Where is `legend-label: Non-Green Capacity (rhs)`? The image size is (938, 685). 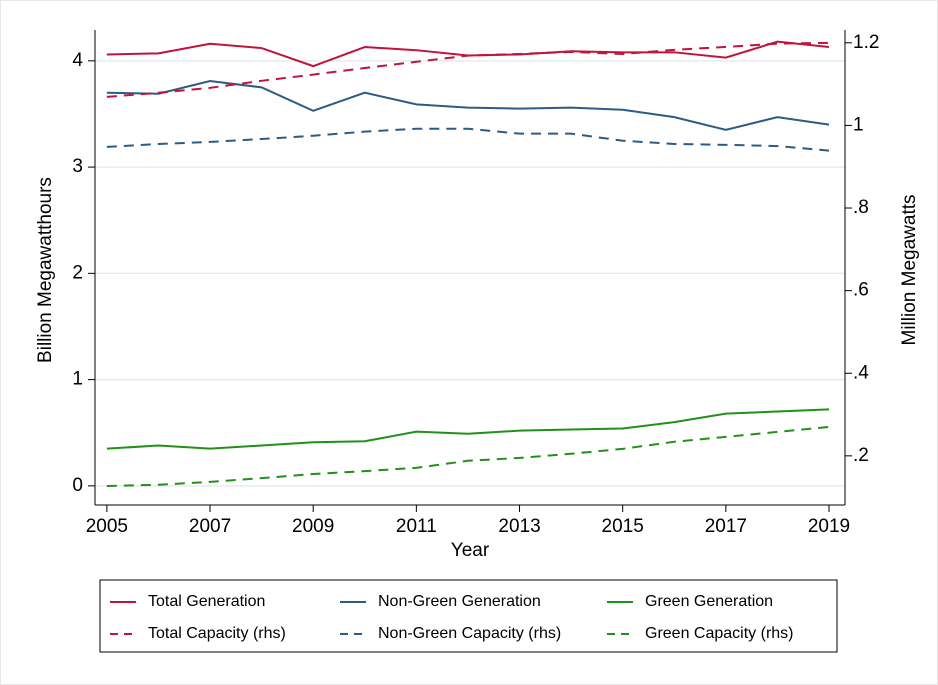 legend-label: Non-Green Capacity (rhs) is located at coordinates (469, 633).